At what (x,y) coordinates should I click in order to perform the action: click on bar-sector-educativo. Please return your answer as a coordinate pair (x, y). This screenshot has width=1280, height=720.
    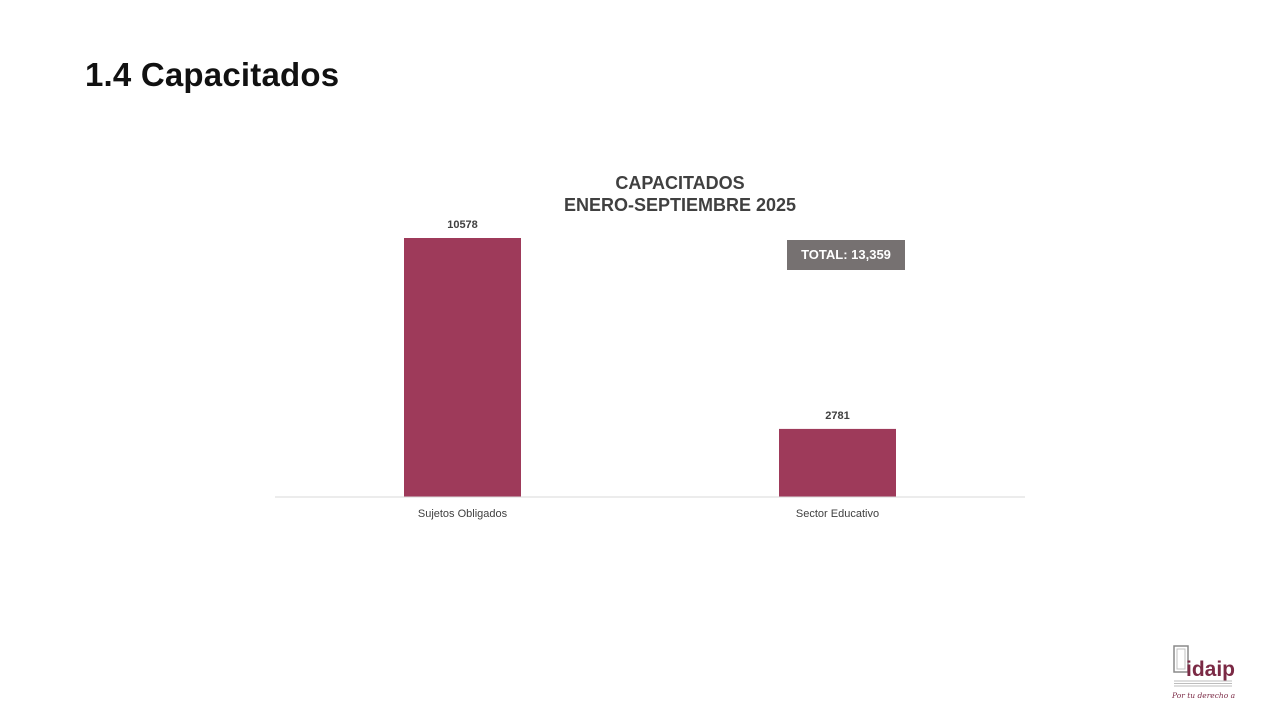
    Looking at the image, I should click on (837, 462).